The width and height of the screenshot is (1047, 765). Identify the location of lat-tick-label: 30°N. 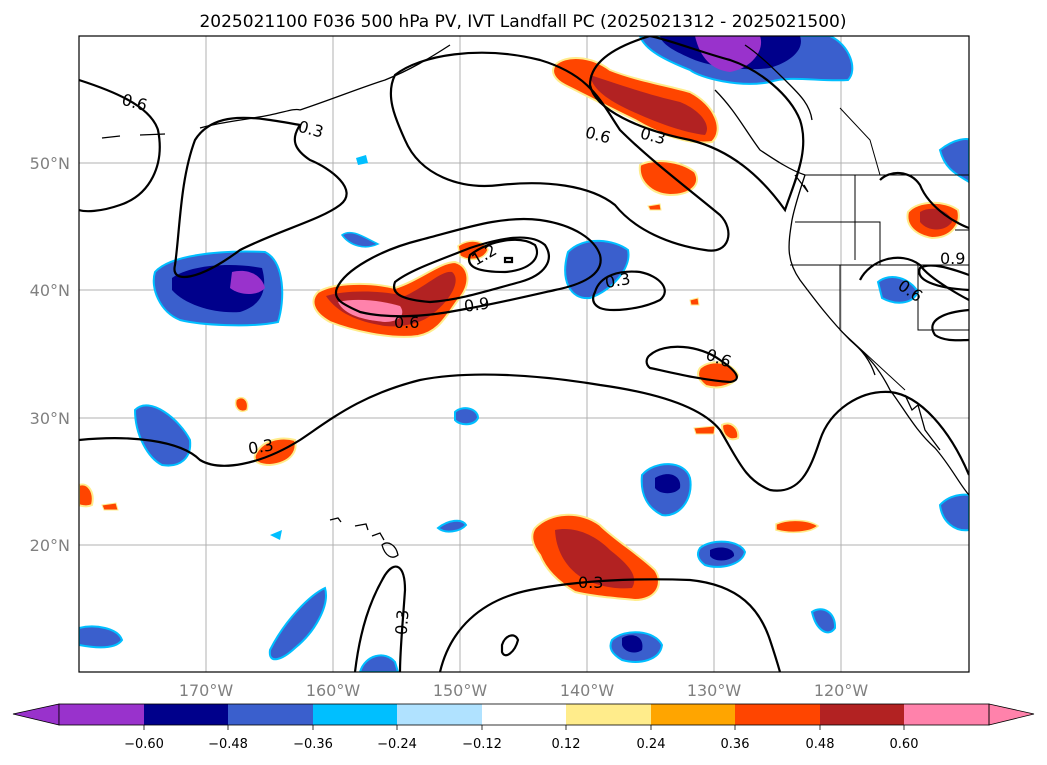
(50, 418).